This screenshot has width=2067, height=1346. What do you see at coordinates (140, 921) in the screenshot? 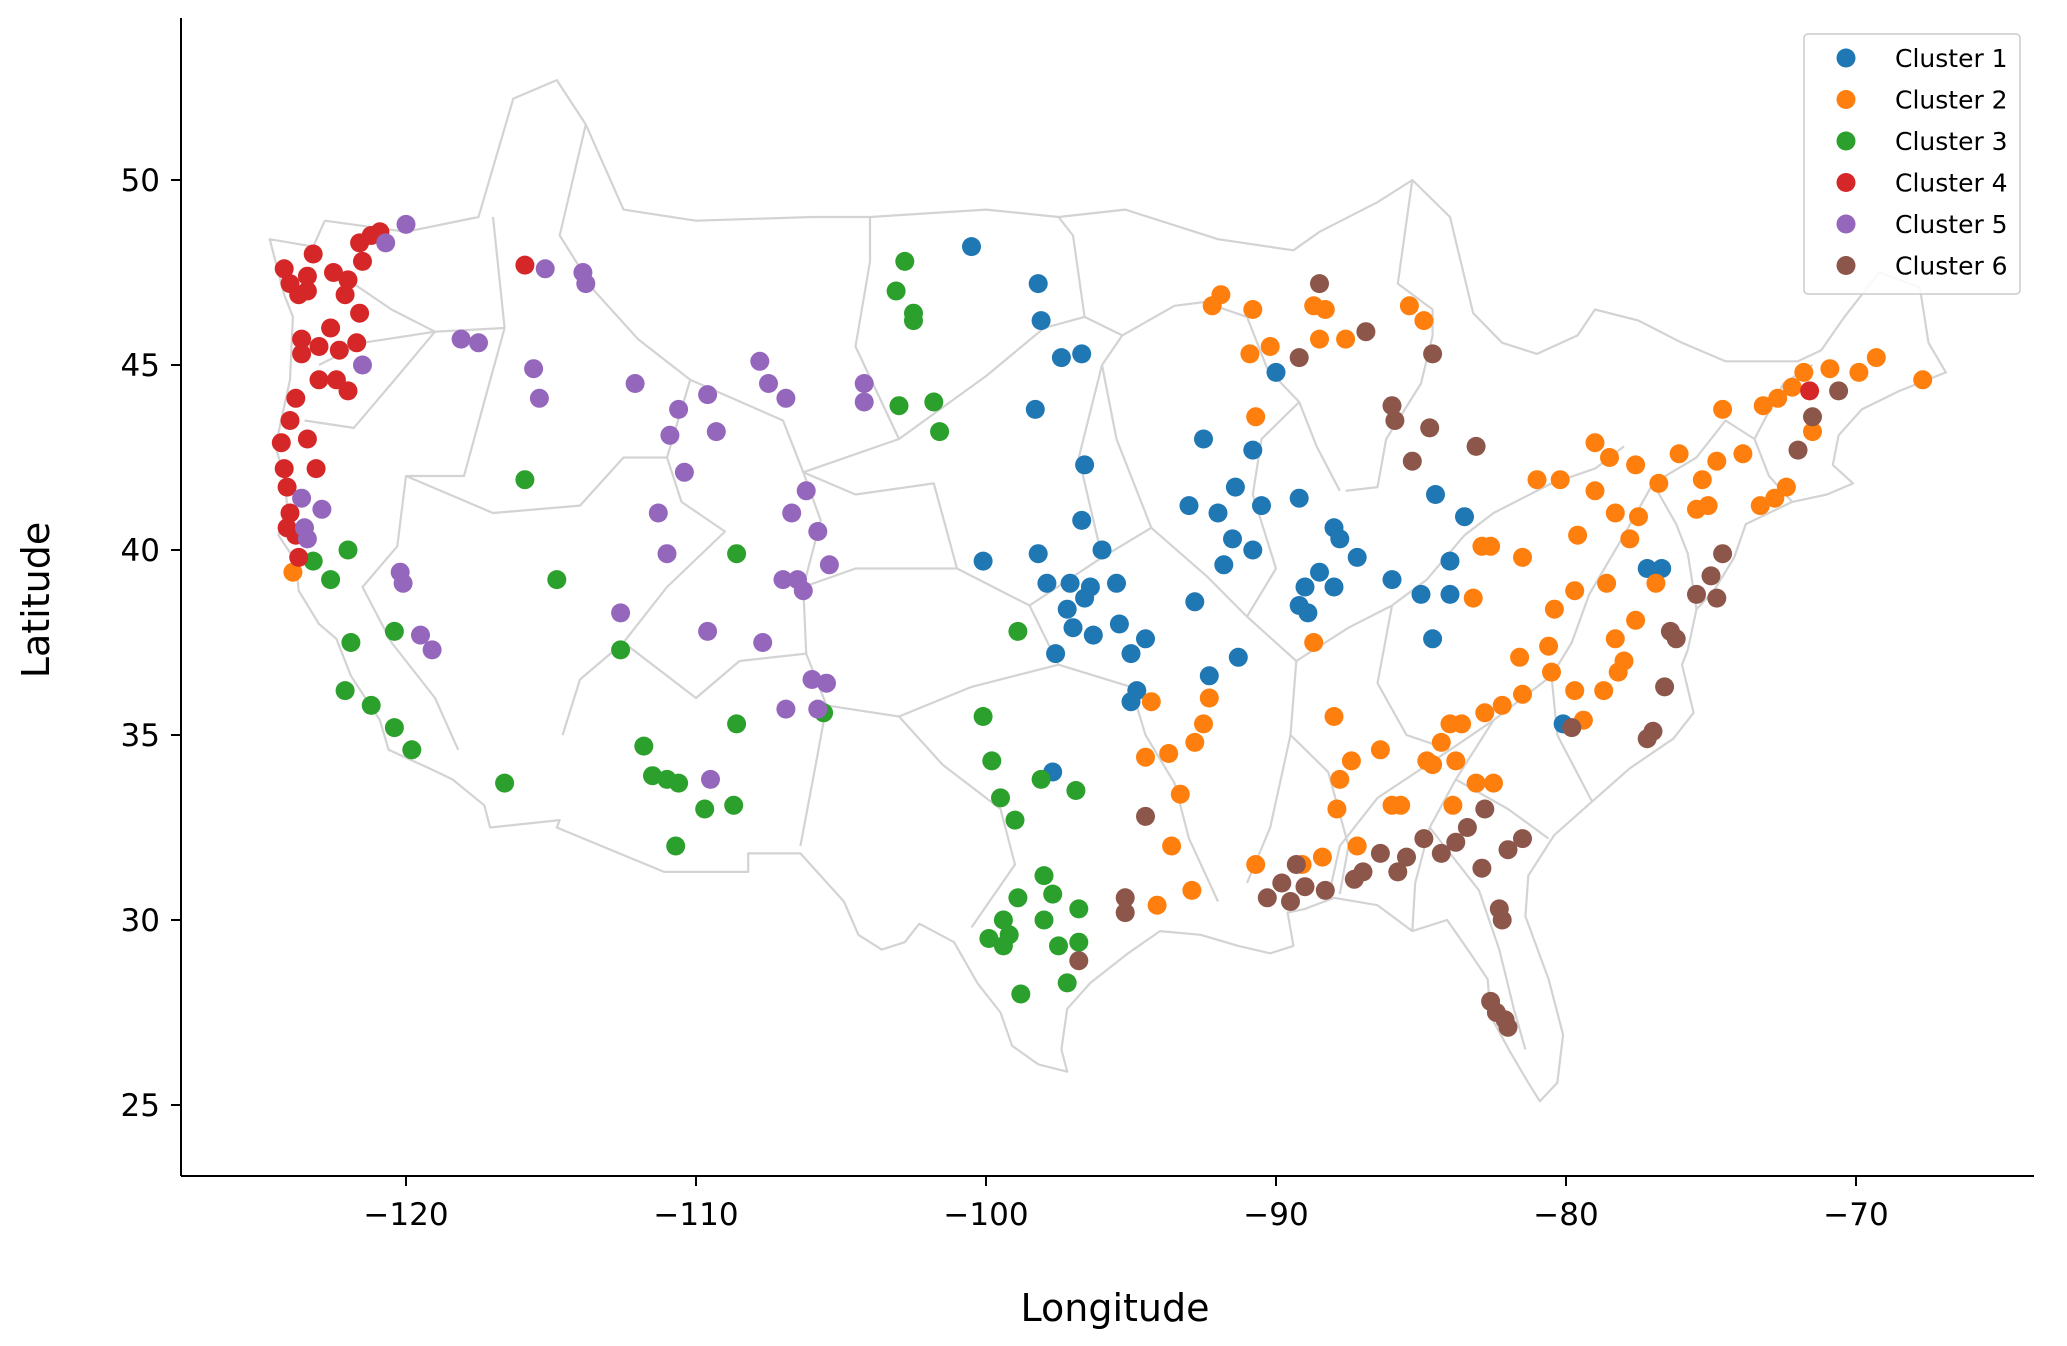
I see `y-tick-label: 30` at bounding box center [140, 921].